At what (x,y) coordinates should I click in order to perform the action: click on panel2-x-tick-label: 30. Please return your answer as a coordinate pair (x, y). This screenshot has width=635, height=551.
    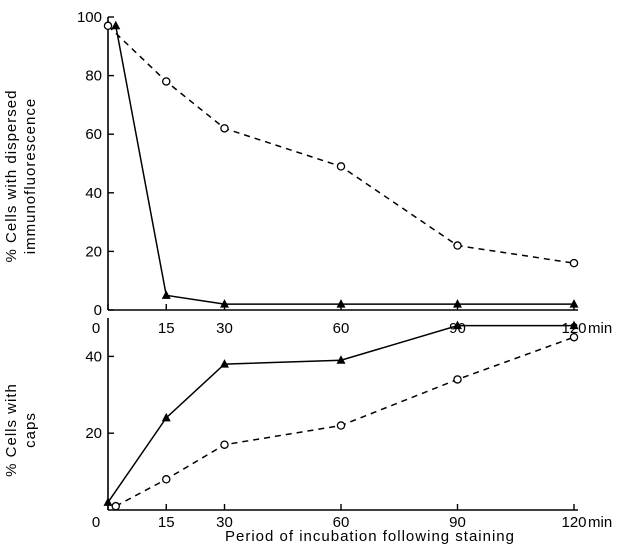
    Looking at the image, I should click on (224, 522).